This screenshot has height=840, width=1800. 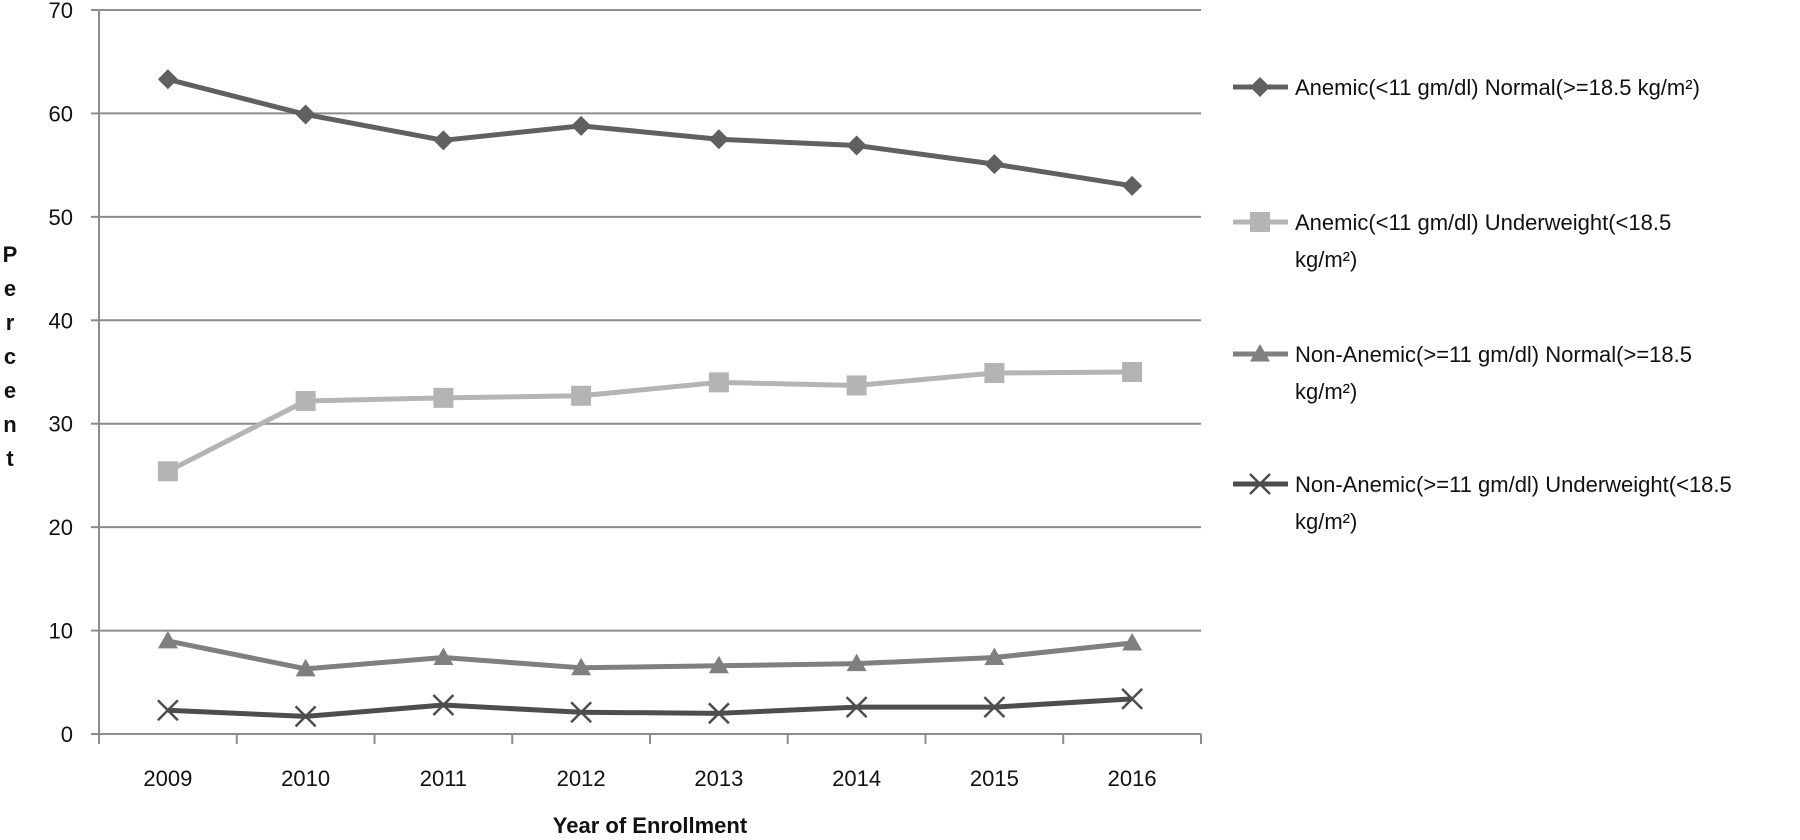 I want to click on legend-item: Anemic(<11 gm/dl) Normal(>=18.5 kg/m²), so click(x=1466, y=87).